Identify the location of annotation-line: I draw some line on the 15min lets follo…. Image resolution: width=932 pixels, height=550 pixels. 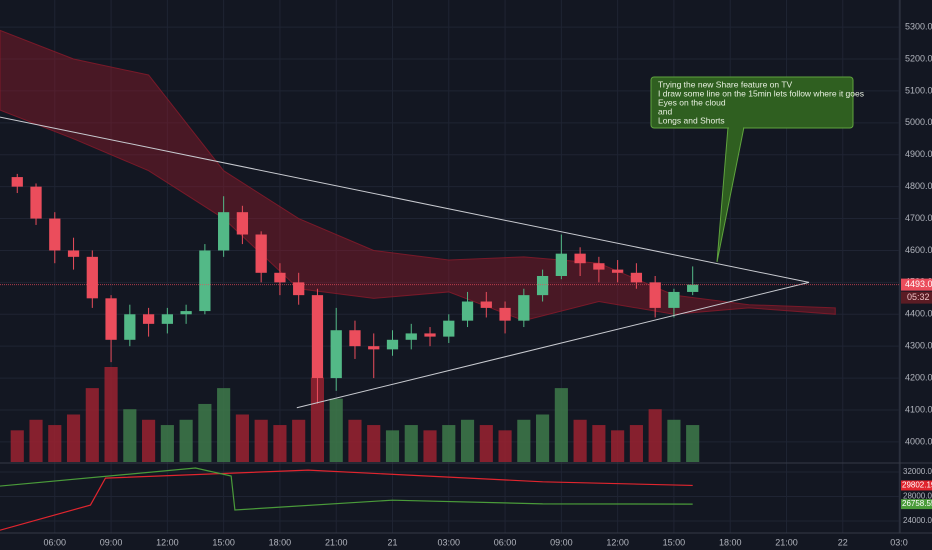
(761, 93).